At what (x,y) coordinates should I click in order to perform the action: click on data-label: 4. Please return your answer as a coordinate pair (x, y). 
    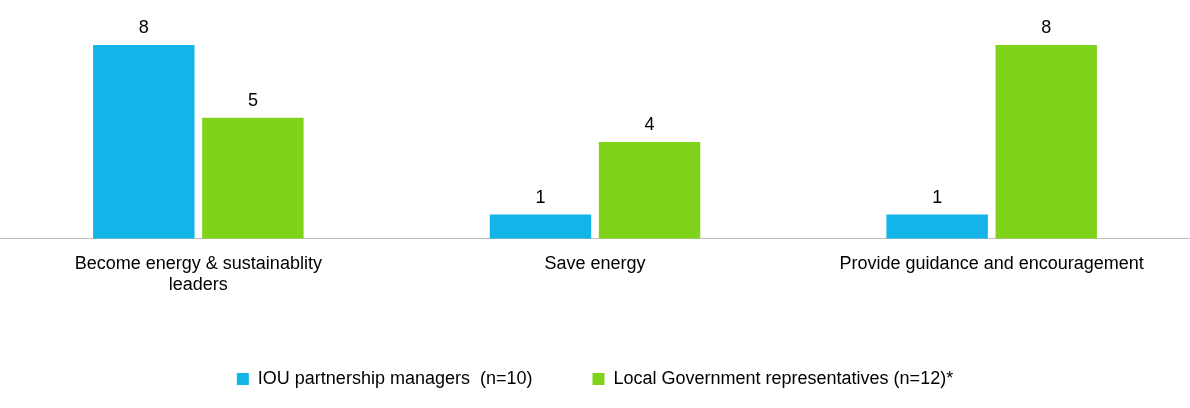
    Looking at the image, I should click on (649, 123).